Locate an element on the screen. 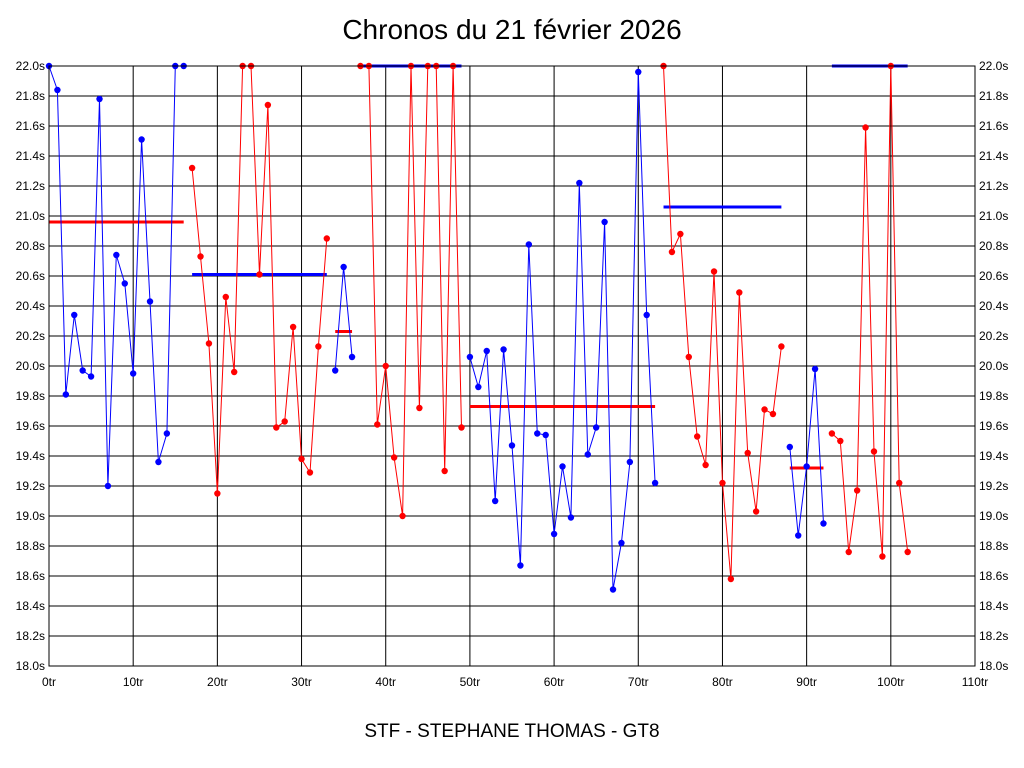 The image size is (1024, 768). y-tick-label-left: 20.2s is located at coordinates (30, 336).